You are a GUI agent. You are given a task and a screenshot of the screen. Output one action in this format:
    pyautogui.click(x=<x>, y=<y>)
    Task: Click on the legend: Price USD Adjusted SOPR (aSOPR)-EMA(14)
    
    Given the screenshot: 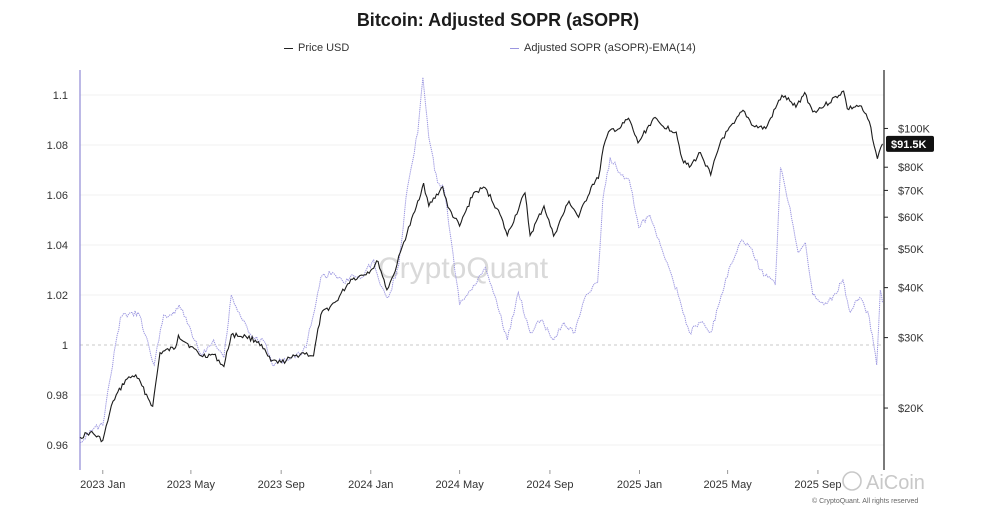 What is the action you would take?
    pyautogui.click(x=498, y=50)
    